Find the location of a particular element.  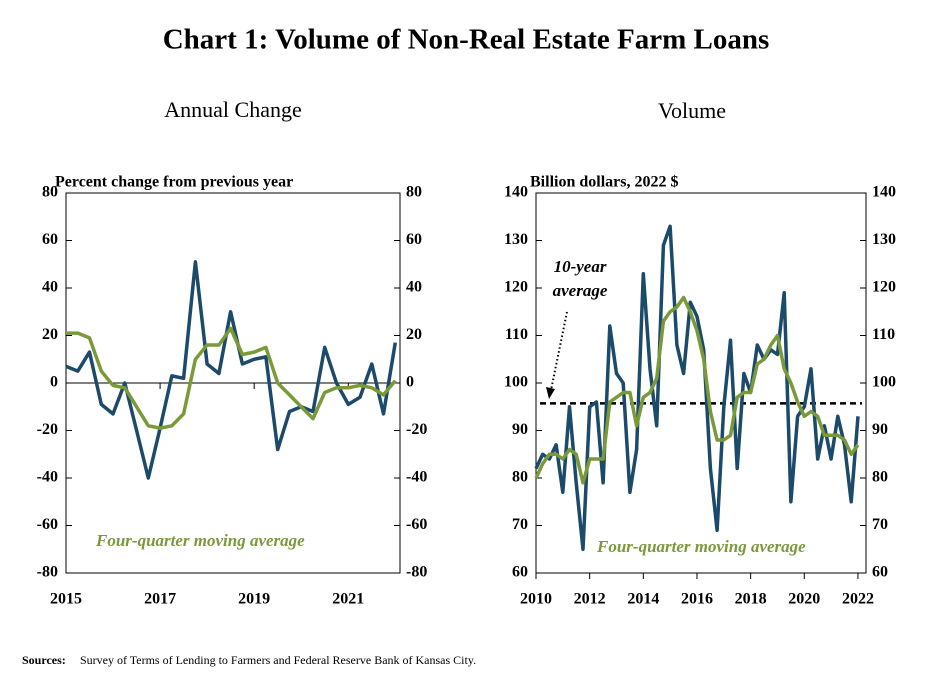

y2-tick-label: 110 is located at coordinates (883, 334).